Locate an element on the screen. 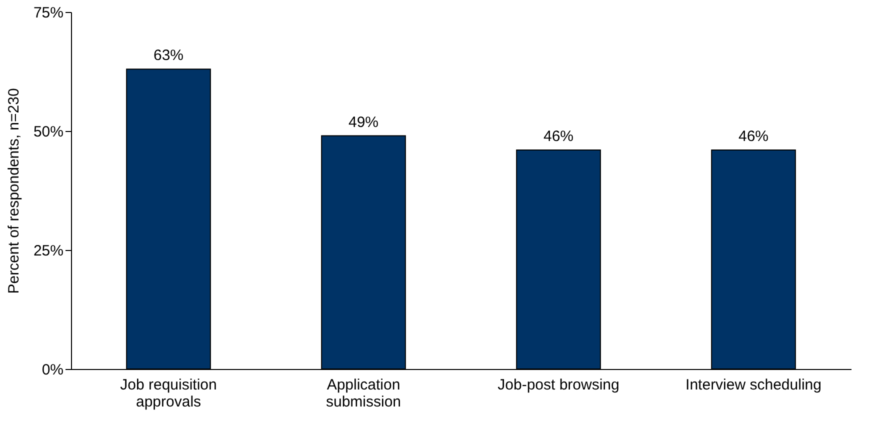  y-axis-title: Percent of respondents, n=230 is located at coordinates (13, 191).